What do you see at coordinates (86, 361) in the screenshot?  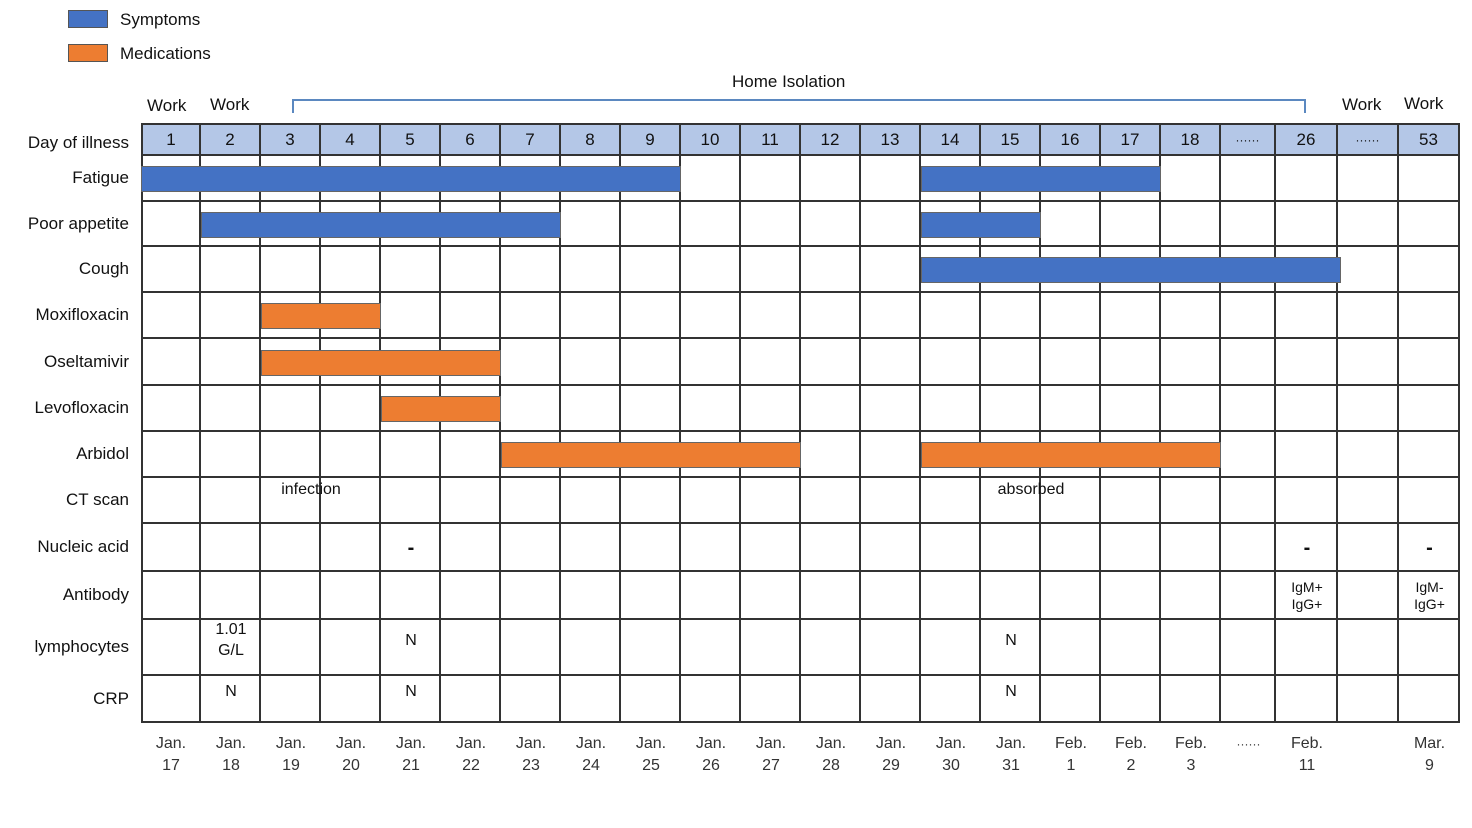 I see `row-label-oseltamivir: Oseltamivir` at bounding box center [86, 361].